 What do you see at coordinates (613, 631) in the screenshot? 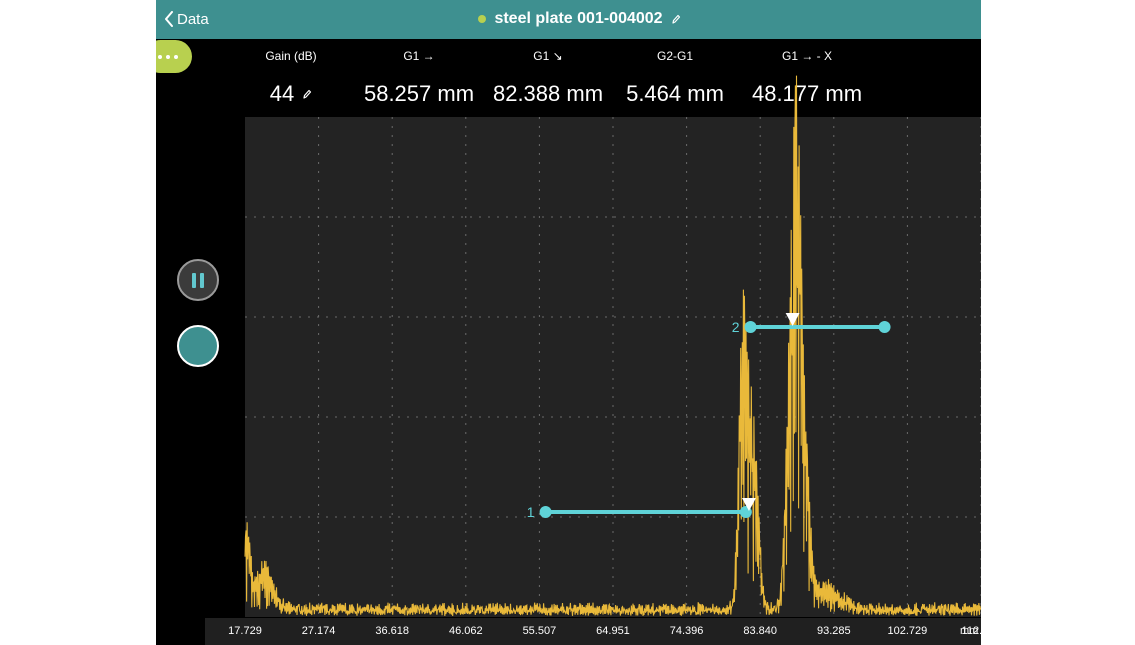
I see `x-tick-label: 64.951` at bounding box center [613, 631].